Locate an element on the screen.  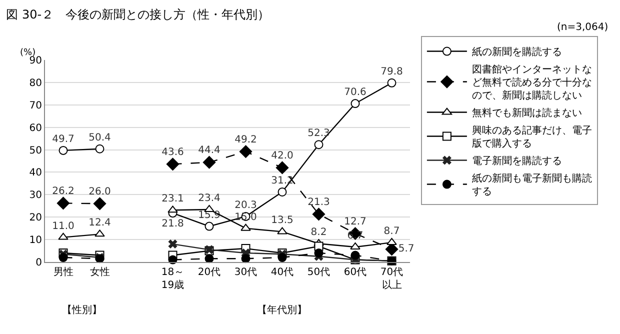
text: 【性別】 is located at coordinates (82, 310).